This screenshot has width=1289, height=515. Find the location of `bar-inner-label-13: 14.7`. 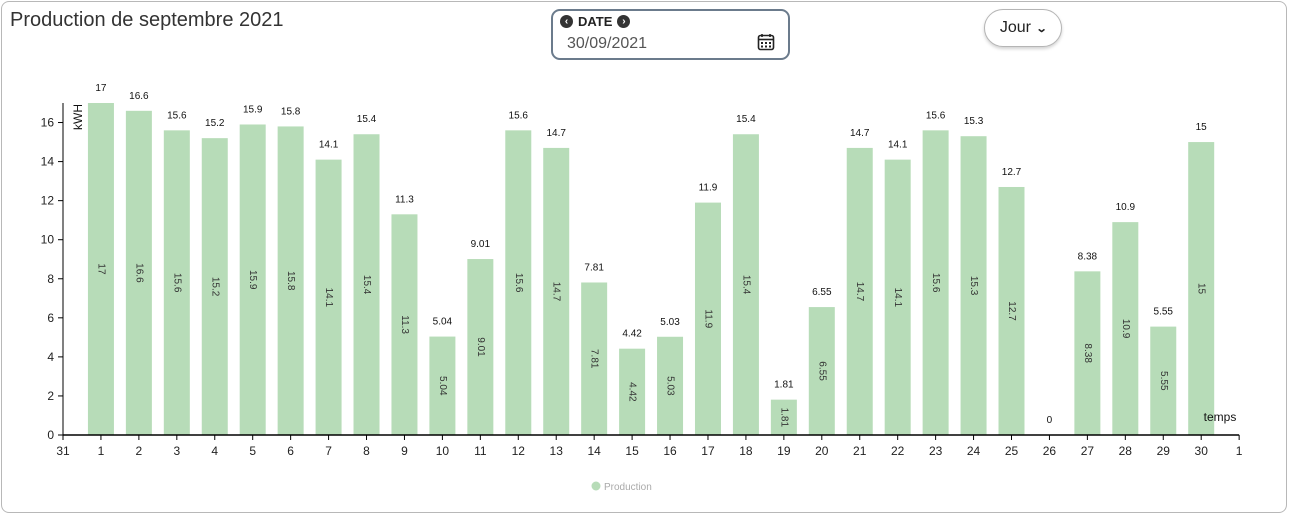

bar-inner-label-13: 14.7 is located at coordinates (556, 292).